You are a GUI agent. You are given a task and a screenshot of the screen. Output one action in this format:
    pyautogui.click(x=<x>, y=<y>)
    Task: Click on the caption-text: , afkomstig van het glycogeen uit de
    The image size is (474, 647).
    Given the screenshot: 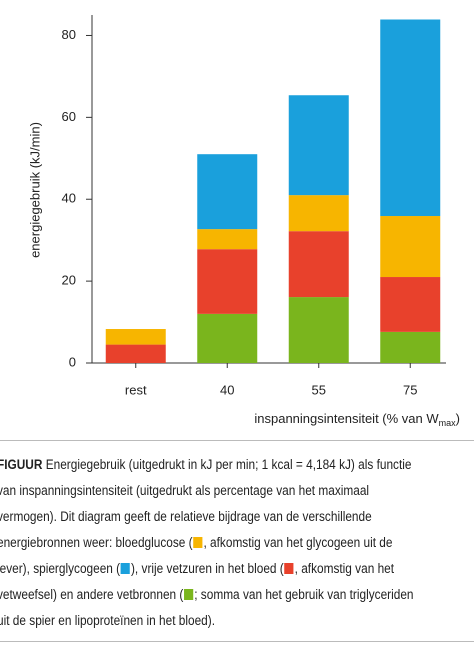 What is the action you would take?
    pyautogui.click(x=298, y=543)
    